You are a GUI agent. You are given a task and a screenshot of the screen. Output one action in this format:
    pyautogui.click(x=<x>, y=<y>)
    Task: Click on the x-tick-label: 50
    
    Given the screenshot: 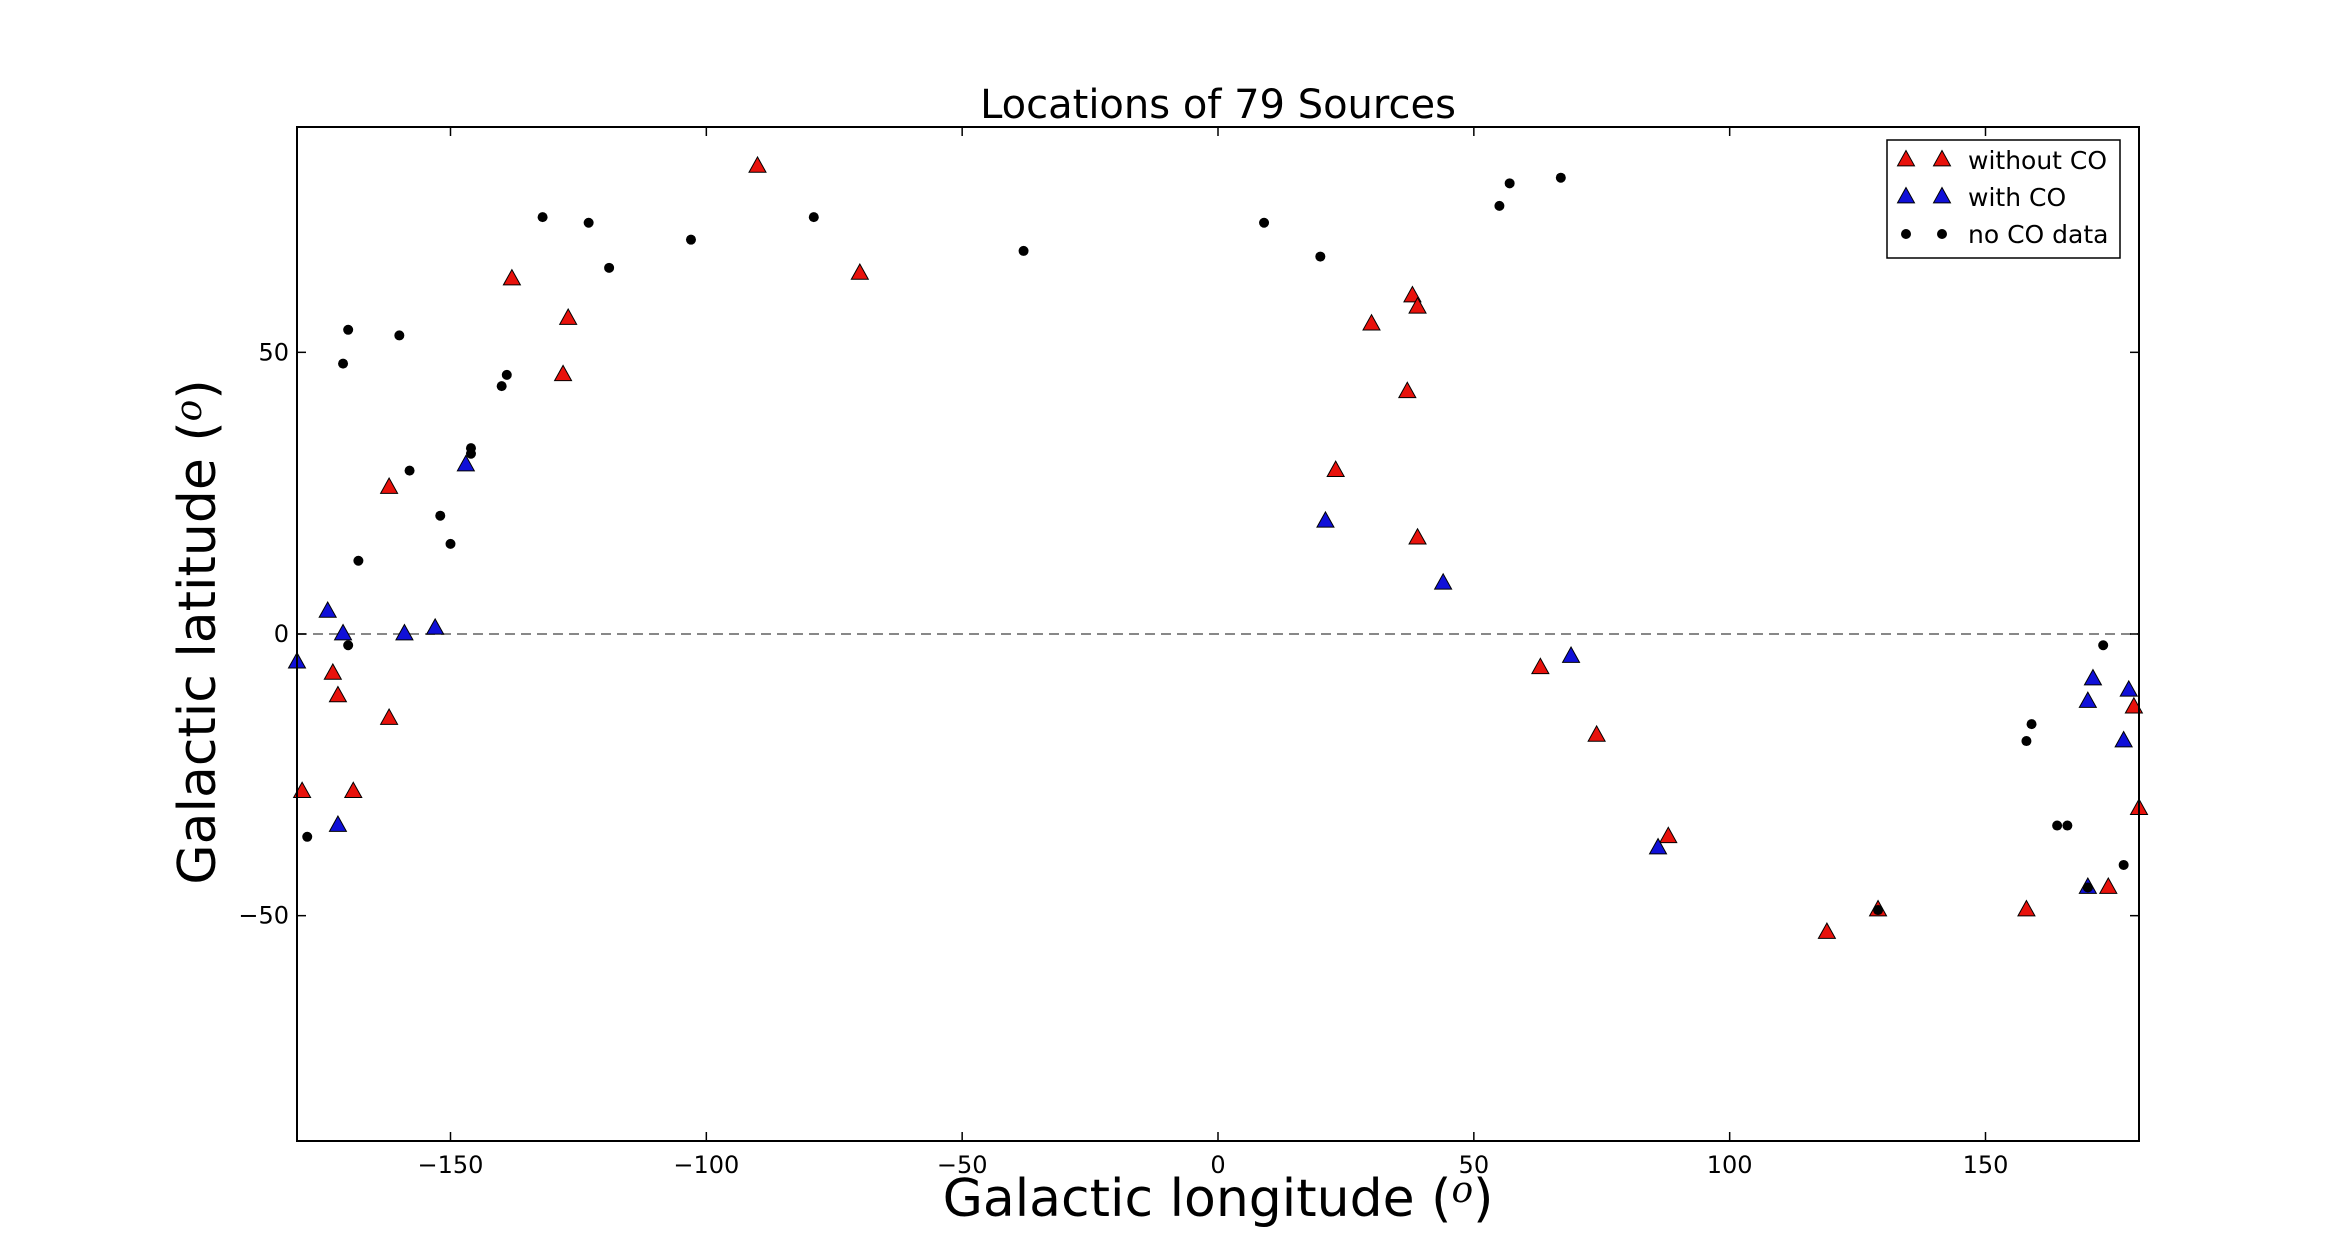 What is the action you would take?
    pyautogui.click(x=1474, y=1165)
    